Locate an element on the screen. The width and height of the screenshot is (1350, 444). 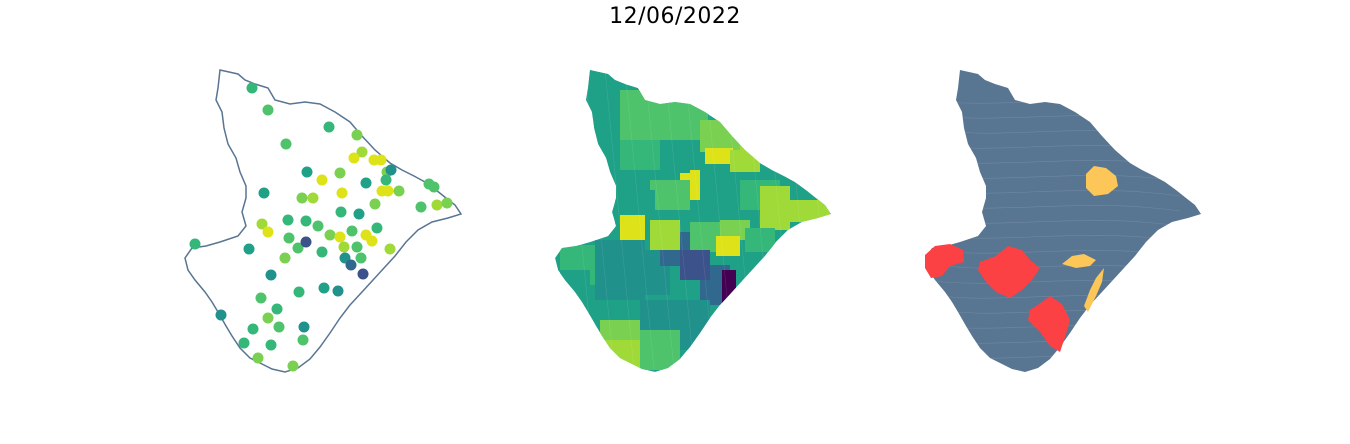
state-base-fill is located at coordinates (1063, 221).